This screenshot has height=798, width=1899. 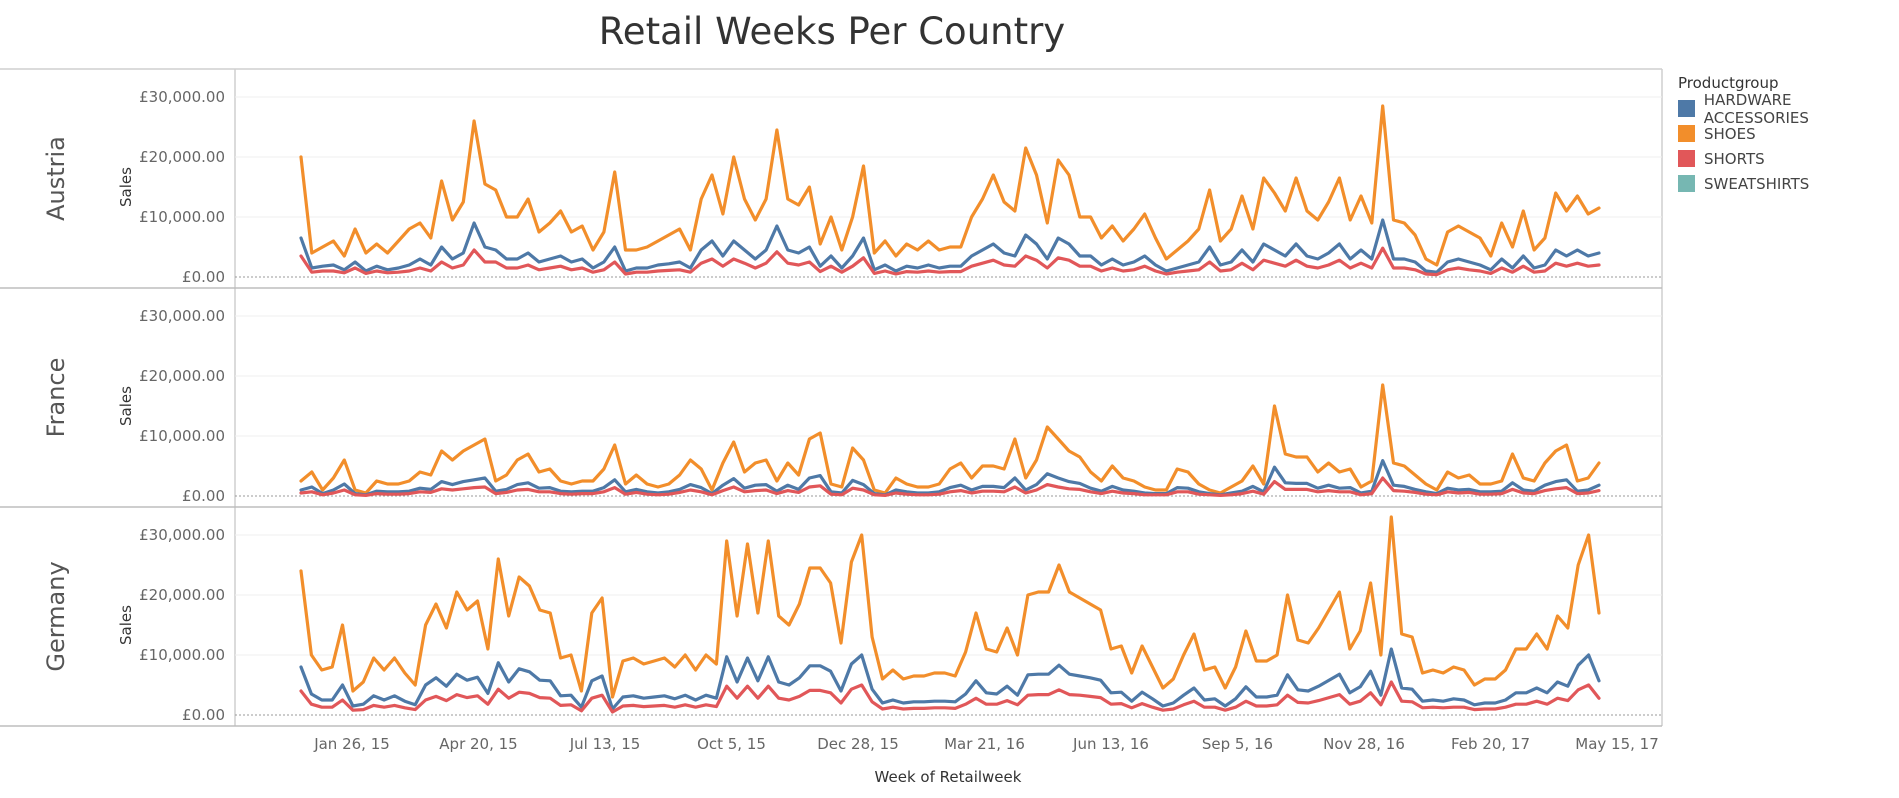 What do you see at coordinates (731, 744) in the screenshot?
I see `x-tick-label: Oct 5, 15` at bounding box center [731, 744].